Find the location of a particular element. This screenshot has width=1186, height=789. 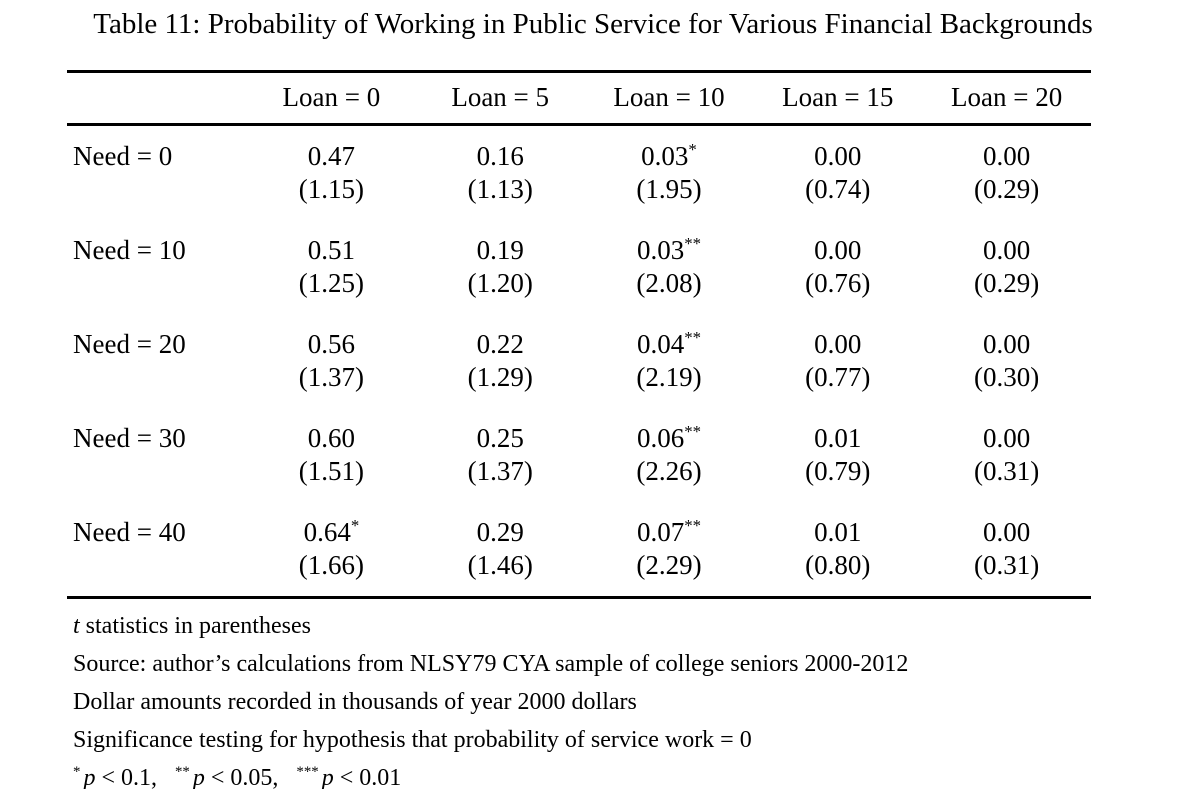

estimate-cell: 0.60 is located at coordinates (331, 431).